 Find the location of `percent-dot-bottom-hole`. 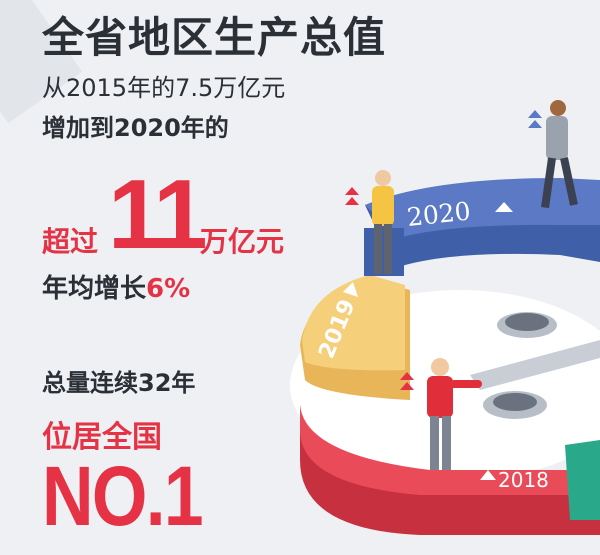

percent-dot-bottom-hole is located at coordinates (515, 402).